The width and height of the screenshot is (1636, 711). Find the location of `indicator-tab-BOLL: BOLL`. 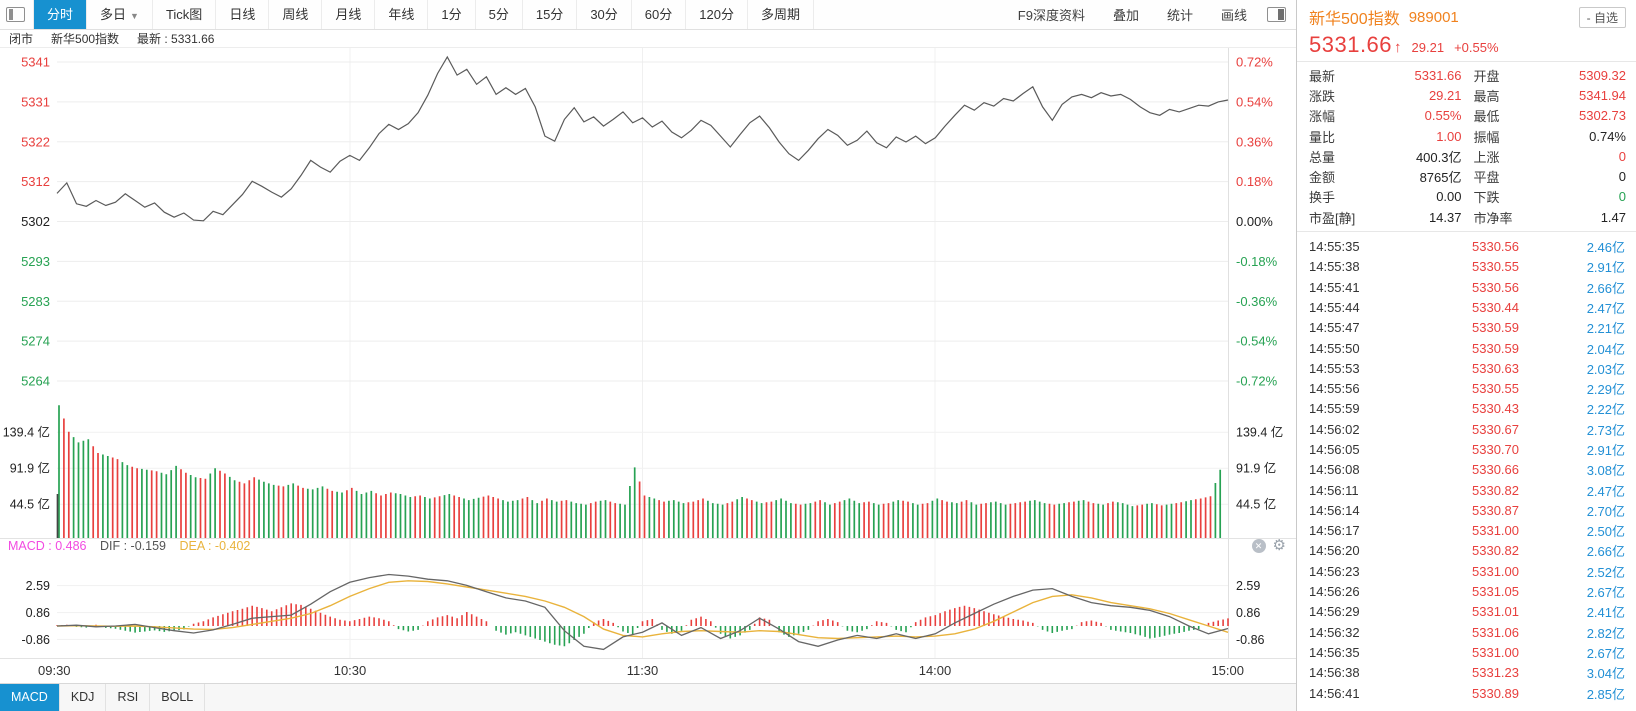

indicator-tab-BOLL: BOLL is located at coordinates (178, 697).